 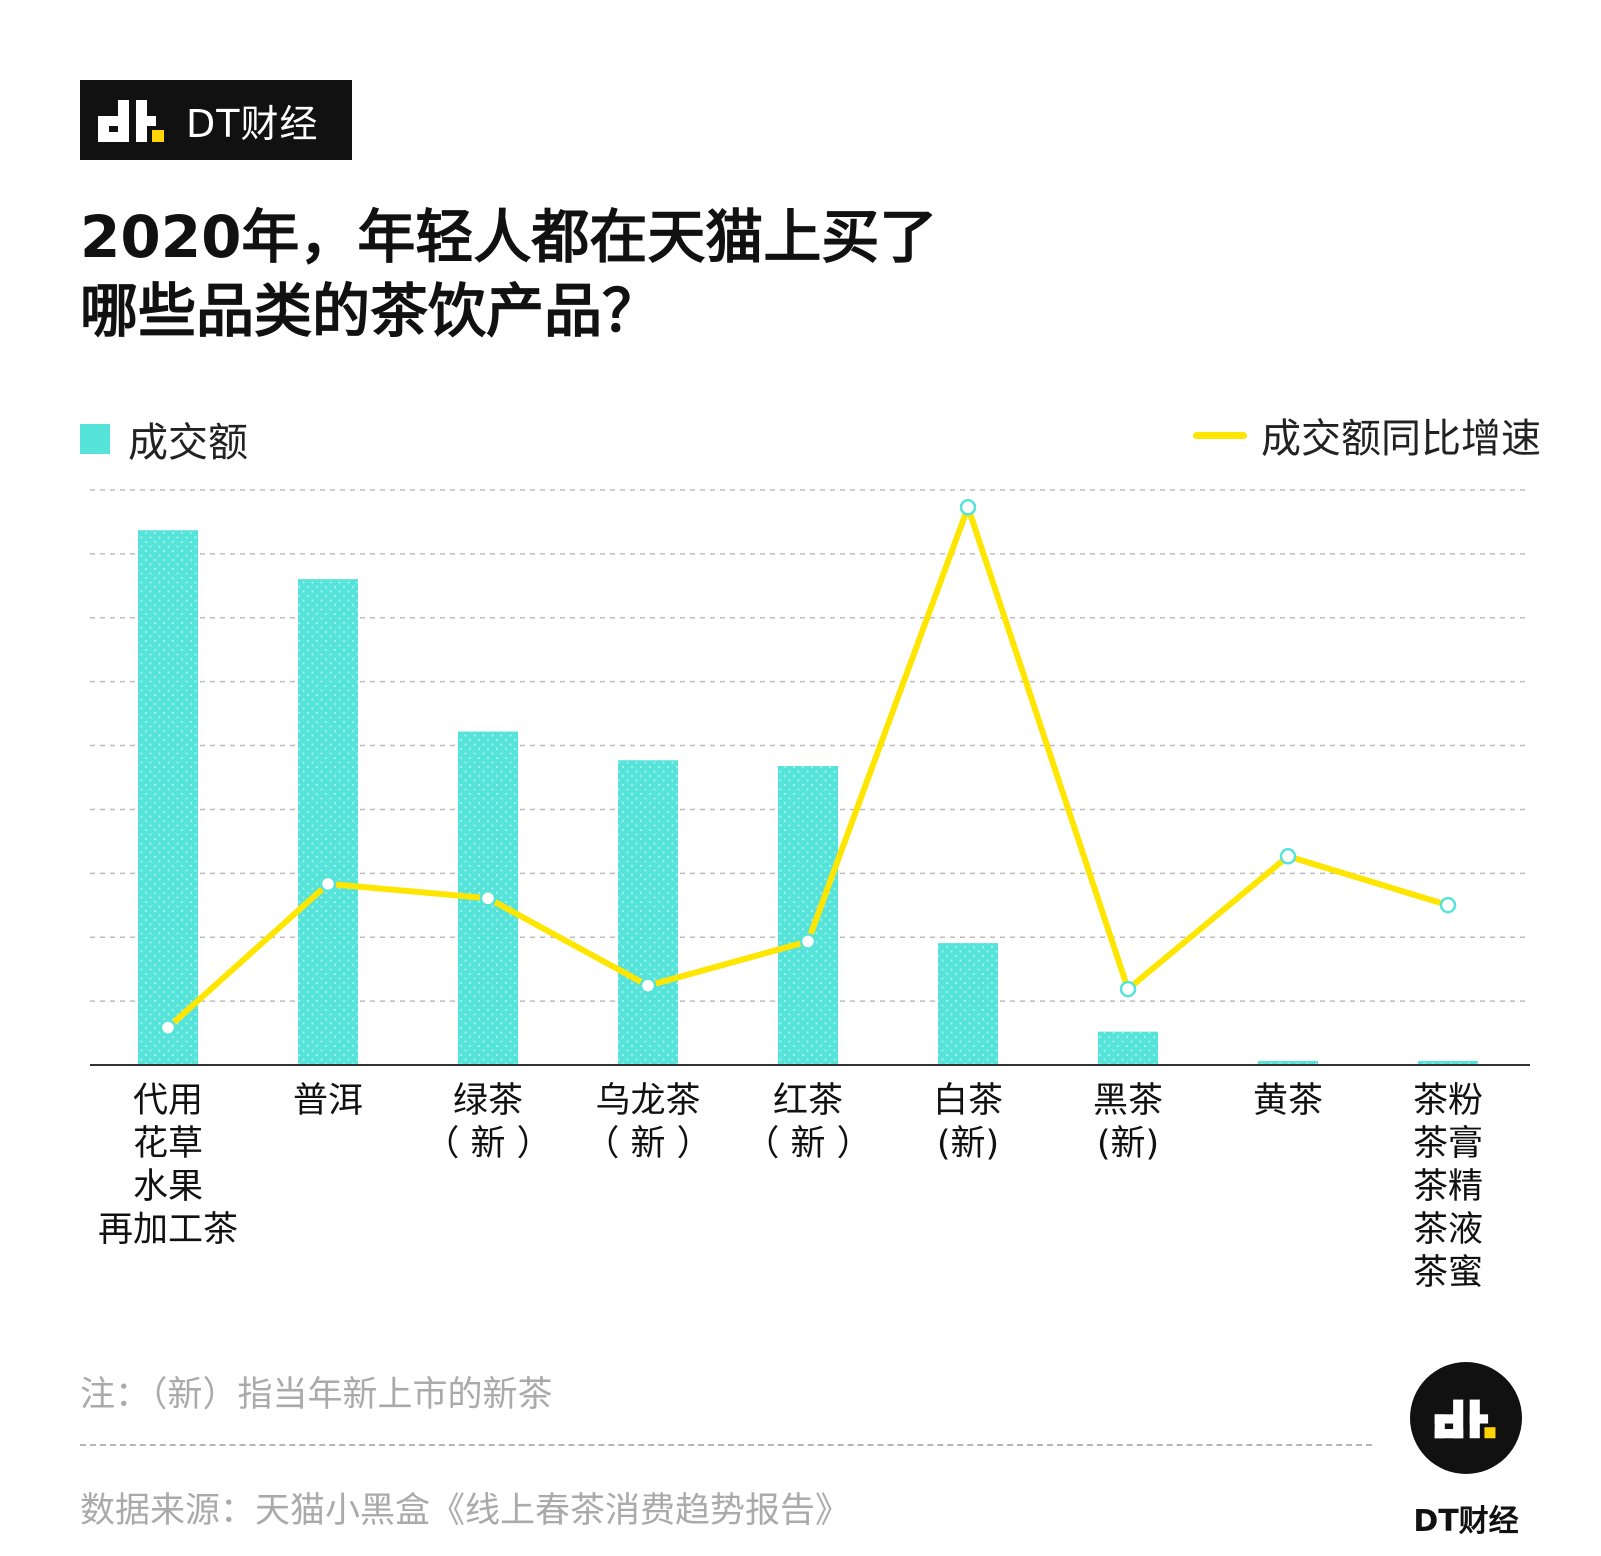 I want to click on legend-bar-label: 成交额, so click(x=188, y=443).